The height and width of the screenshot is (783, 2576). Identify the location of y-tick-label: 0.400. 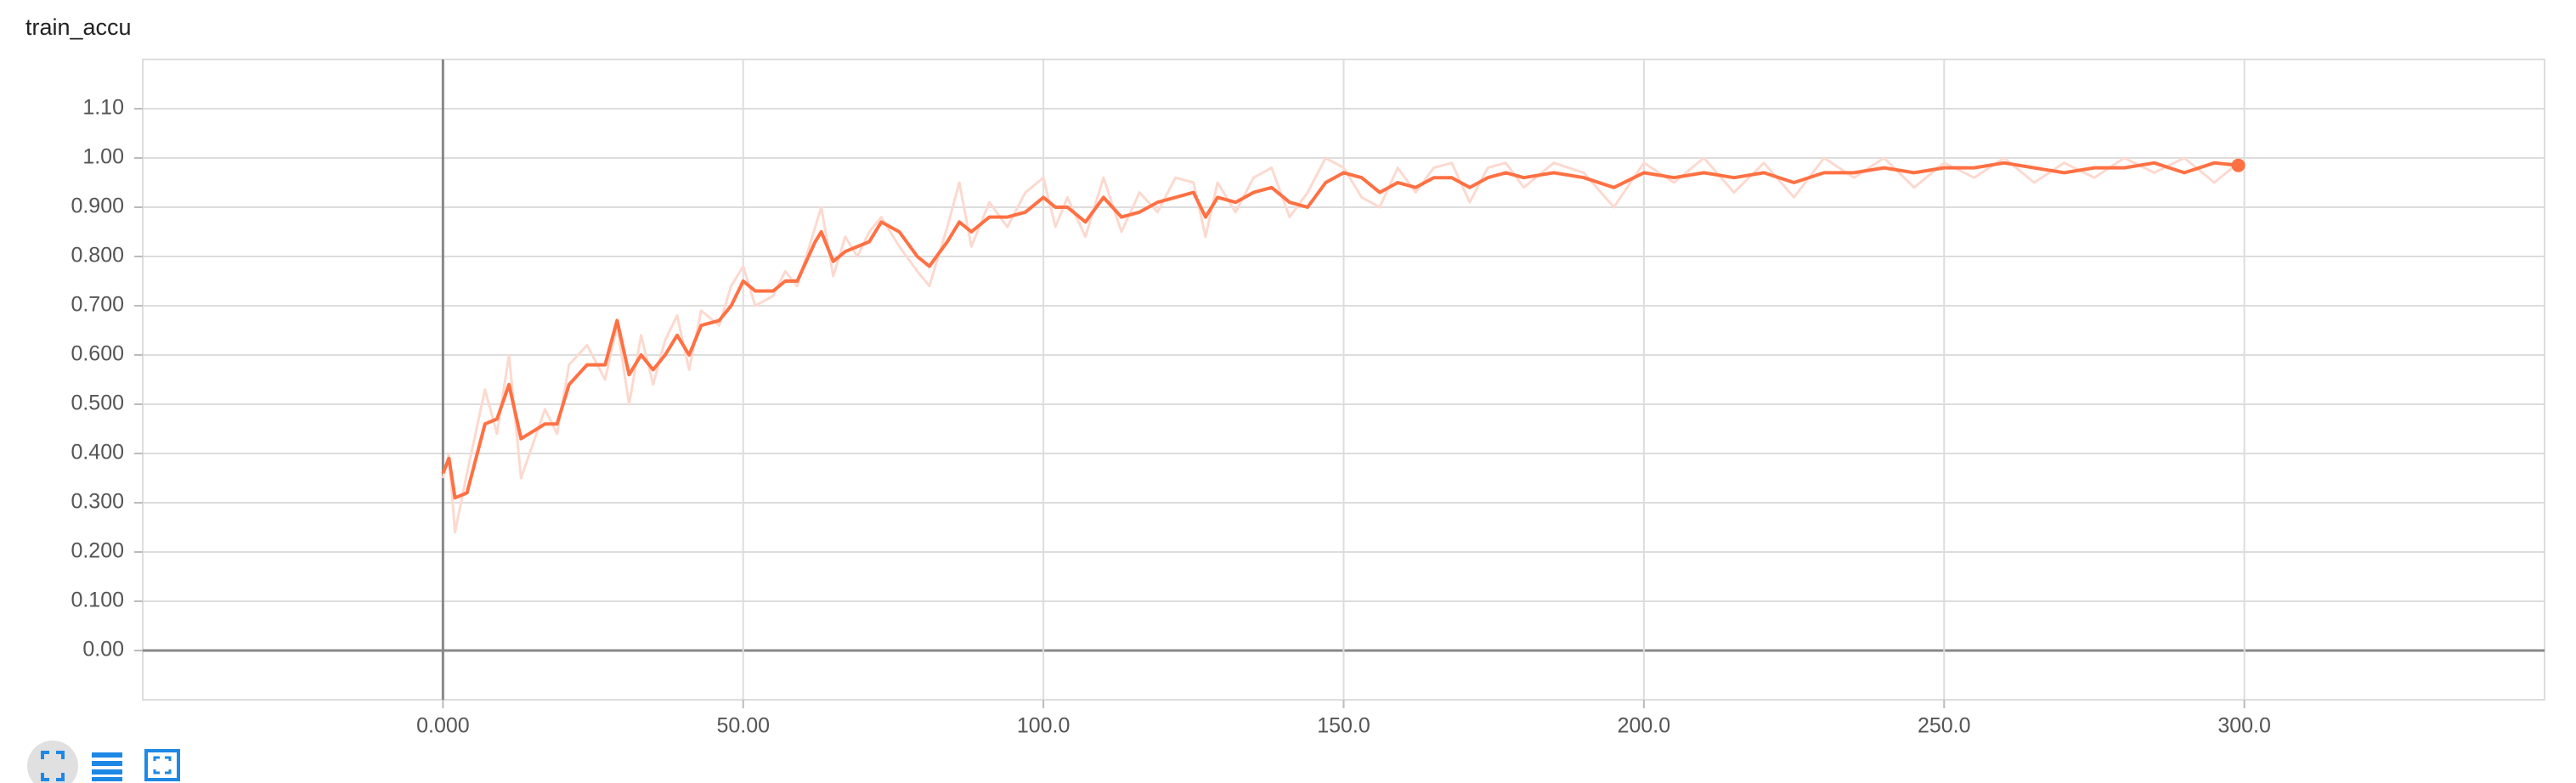
(97, 453).